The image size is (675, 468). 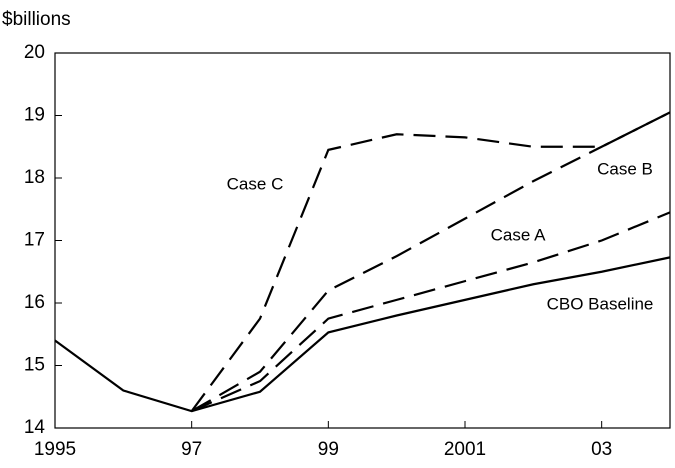 I want to click on x-tick-label: 1995, so click(x=55, y=449).